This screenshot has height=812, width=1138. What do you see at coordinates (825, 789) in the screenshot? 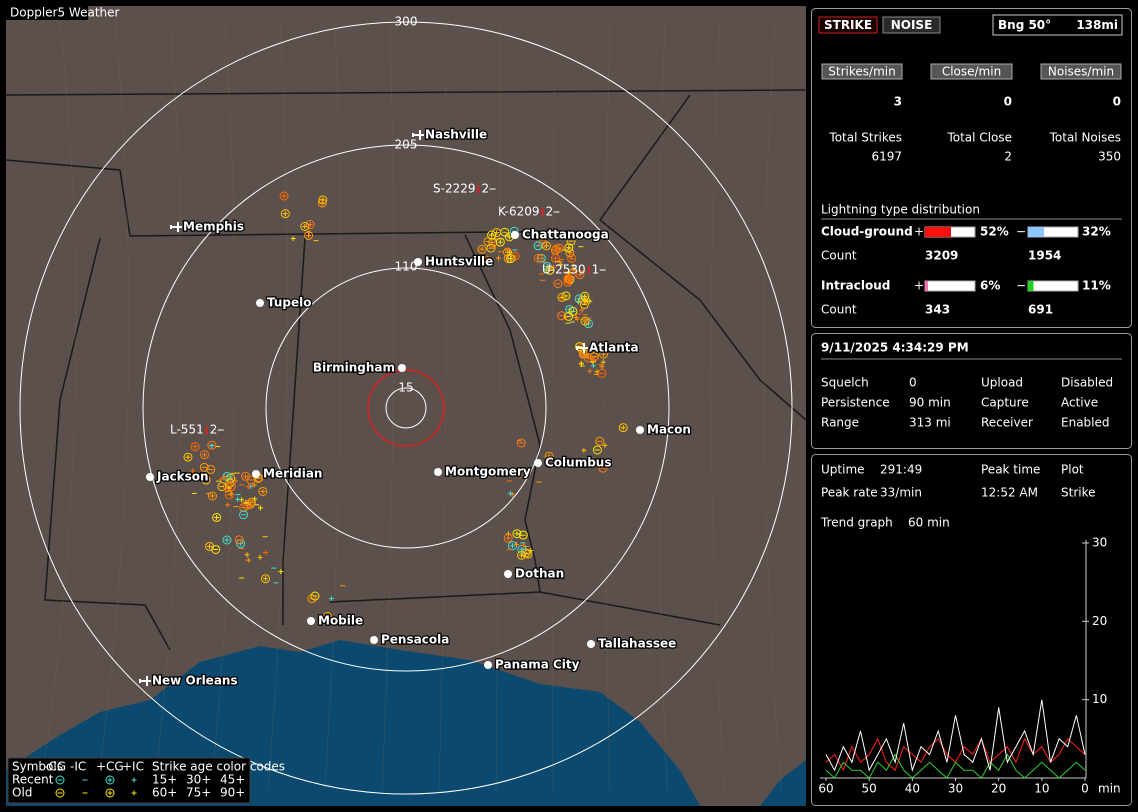
I see `x-tick-label: 60` at bounding box center [825, 789].